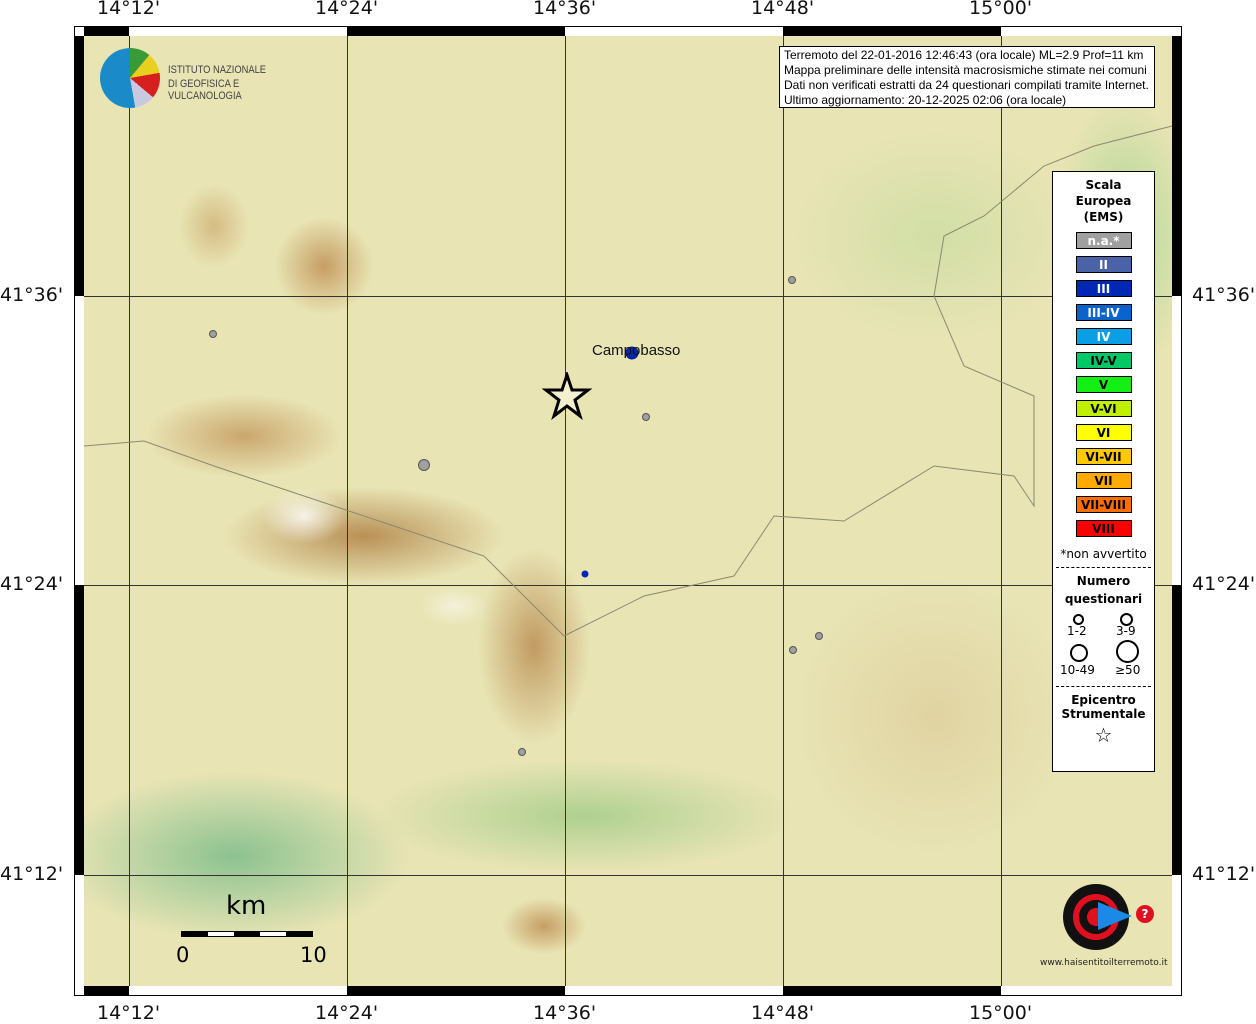 This screenshot has width=1256, height=1024. Describe the element at coordinates (1103, 480) in the screenshot. I see `ems-class-vii: VII` at that location.